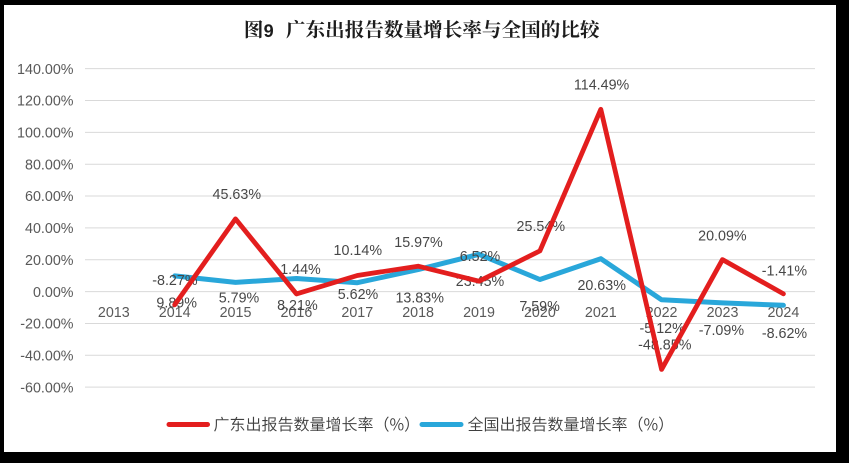  What do you see at coordinates (418, 243) in the screenshot?
I see `svg-text: 15.97%` at bounding box center [418, 243].